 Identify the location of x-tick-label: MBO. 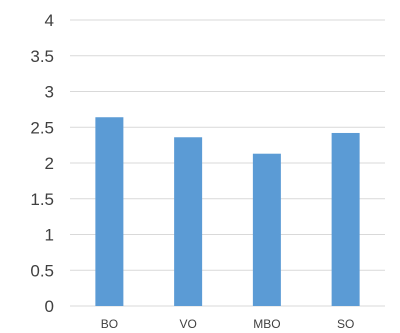
(266, 324).